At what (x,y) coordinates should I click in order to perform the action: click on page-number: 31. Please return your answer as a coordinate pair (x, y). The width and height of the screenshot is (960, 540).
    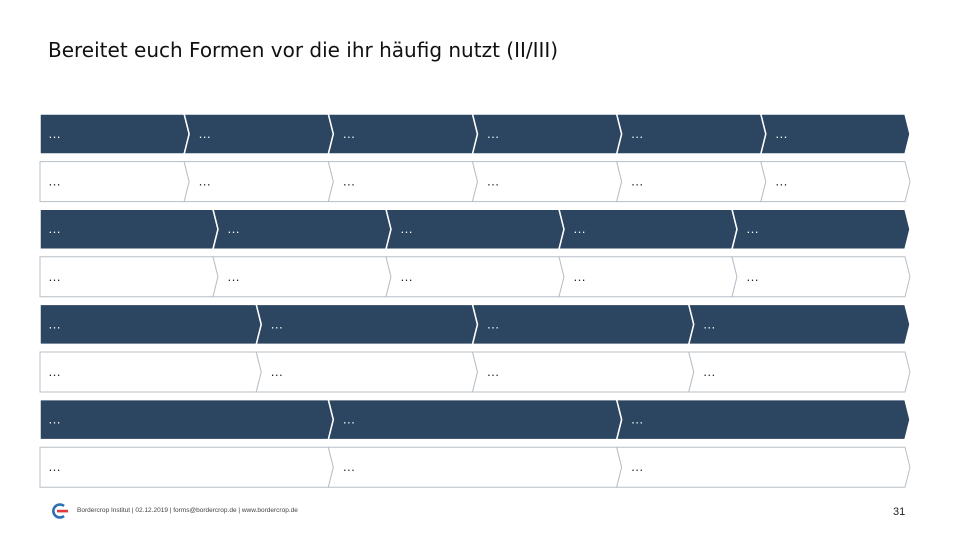
    Looking at the image, I should click on (899, 512).